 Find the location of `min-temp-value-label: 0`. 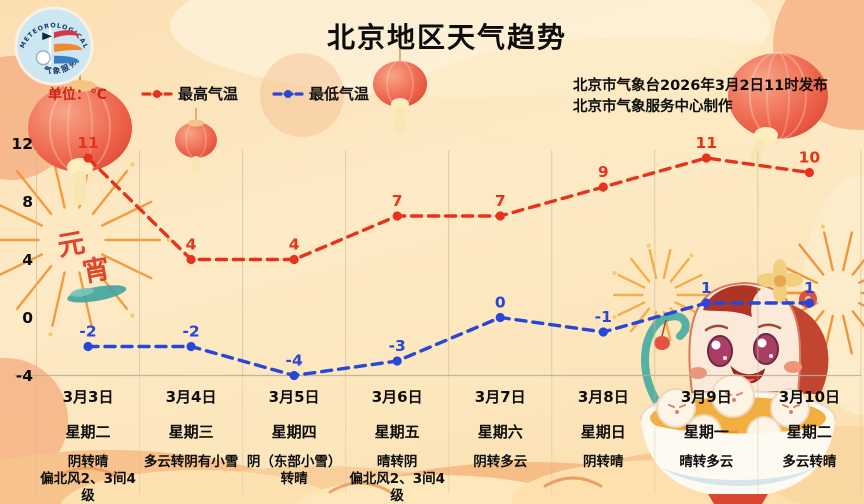

min-temp-value-label: 0 is located at coordinates (500, 303).